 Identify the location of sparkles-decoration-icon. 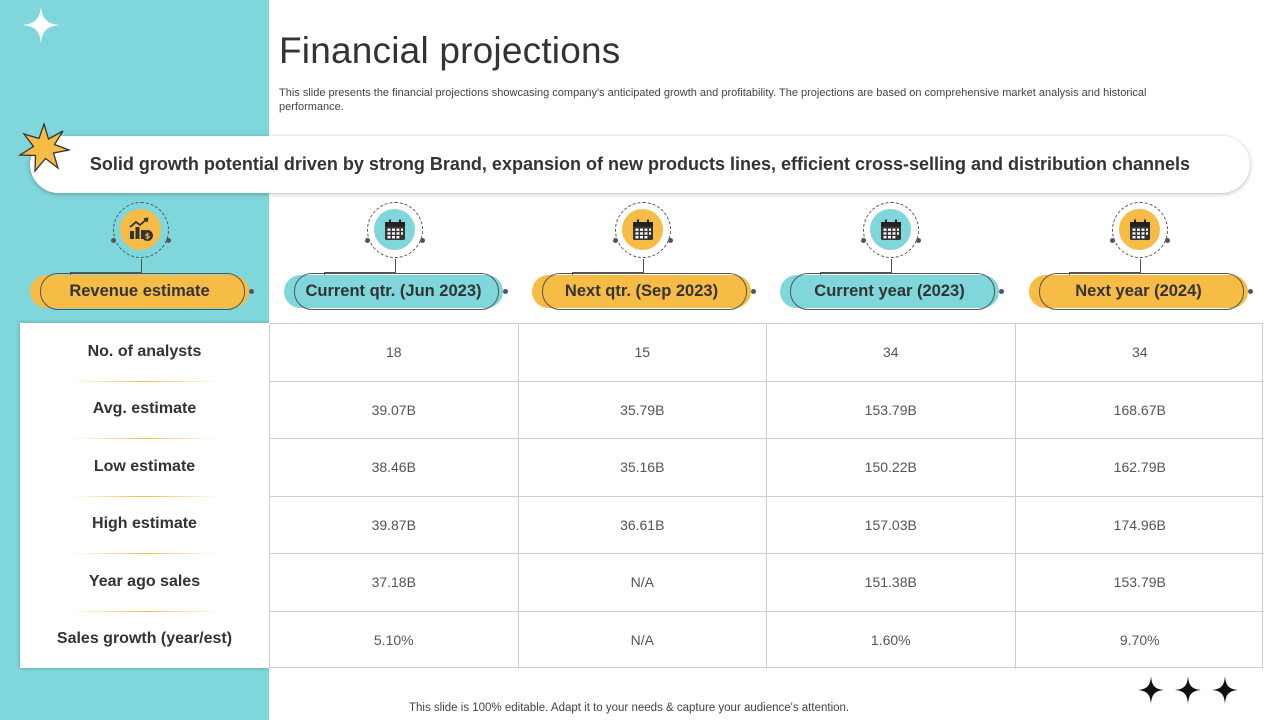
(1188, 690).